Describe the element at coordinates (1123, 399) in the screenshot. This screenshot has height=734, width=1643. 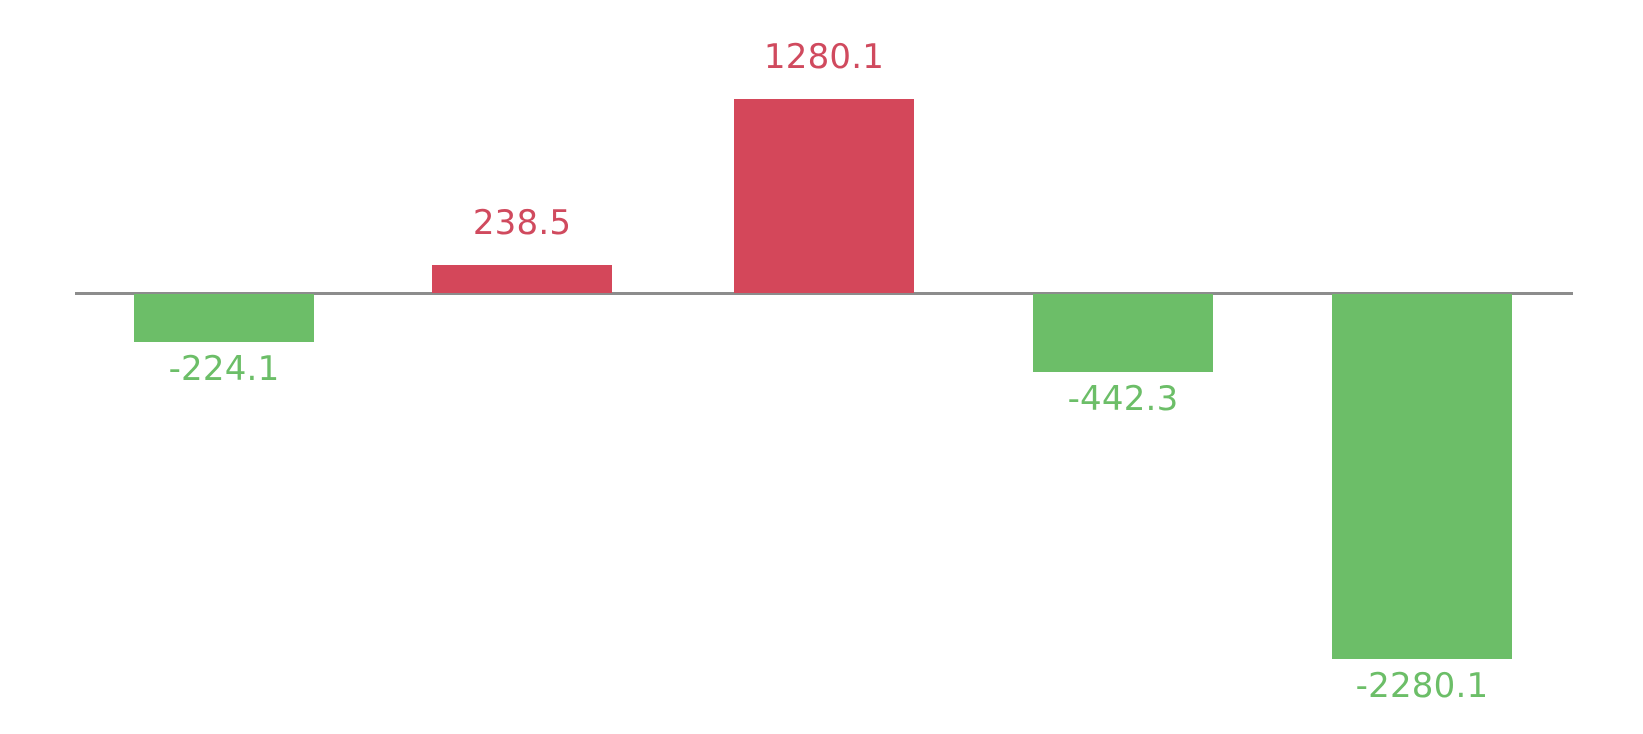
I see `bar-label-3: -442.3` at that location.